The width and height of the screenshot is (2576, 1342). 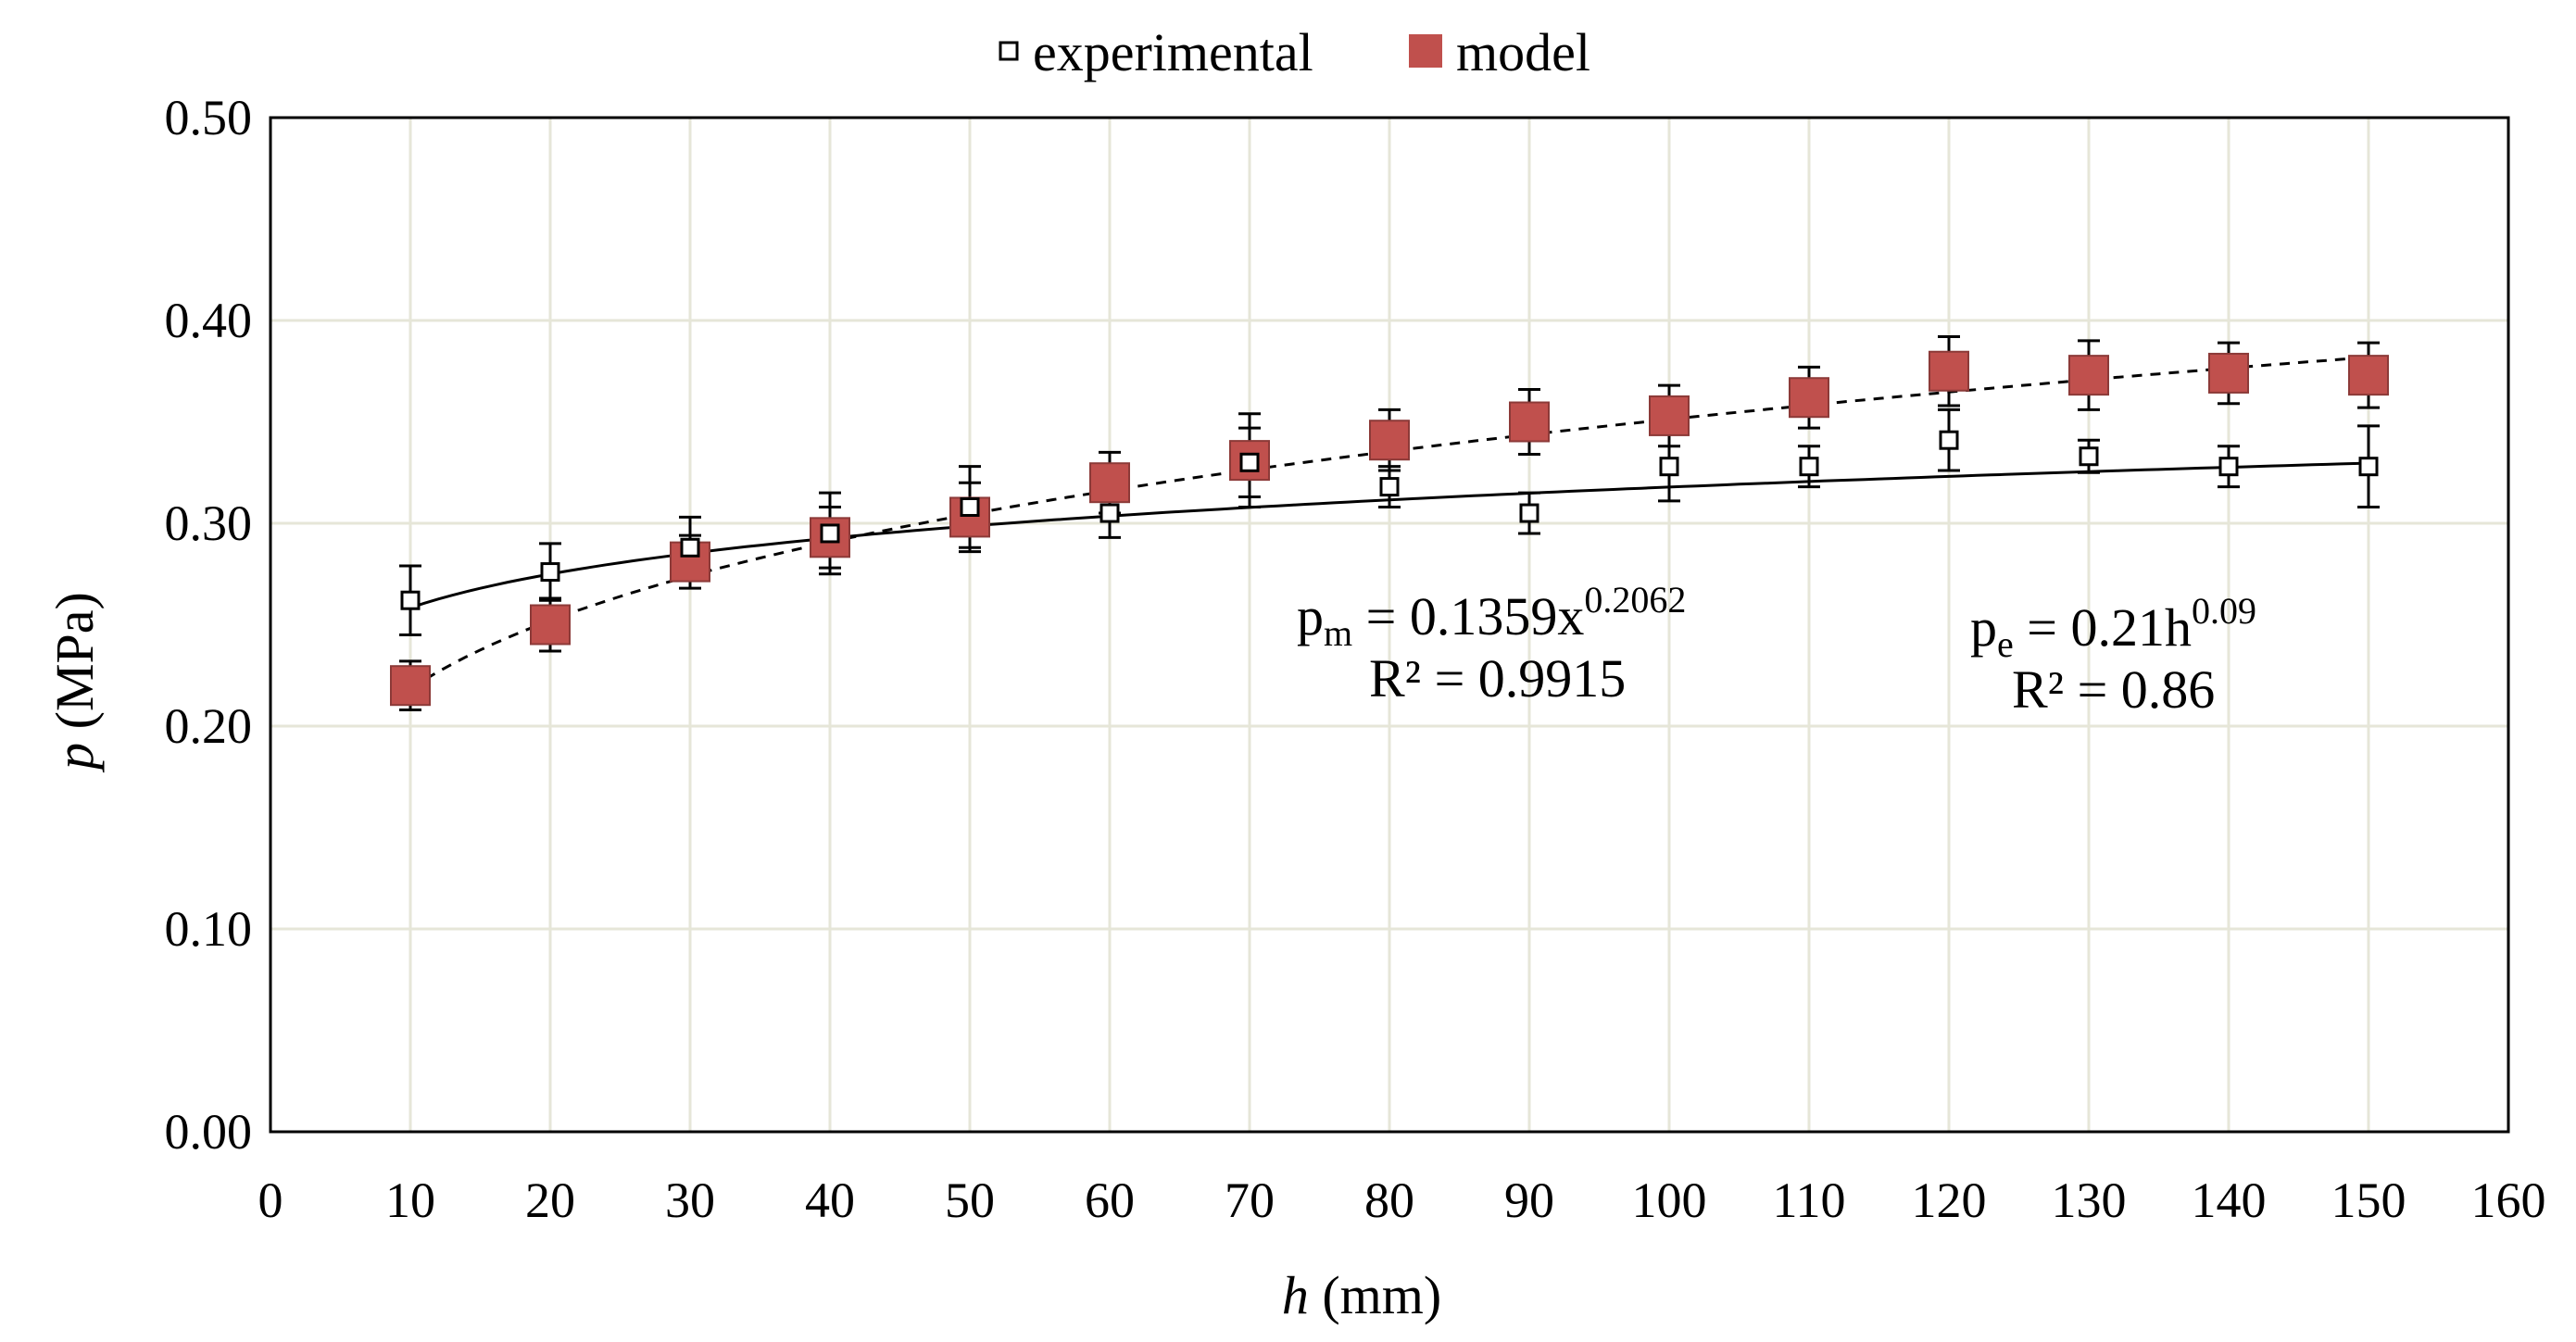 What do you see at coordinates (209, 320) in the screenshot?
I see `y-tick-label: 0.40` at bounding box center [209, 320].